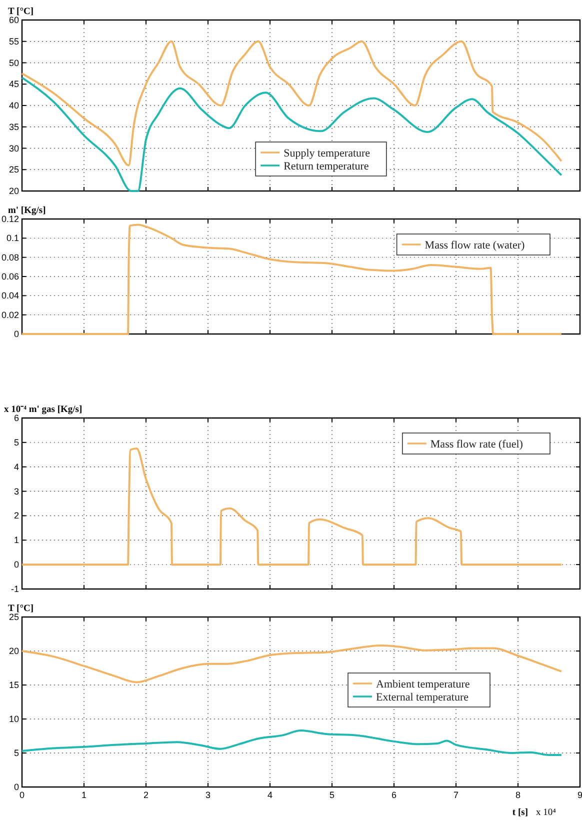 The width and height of the screenshot is (582, 822). I want to click on y-tick-label: 40, so click(13, 105).